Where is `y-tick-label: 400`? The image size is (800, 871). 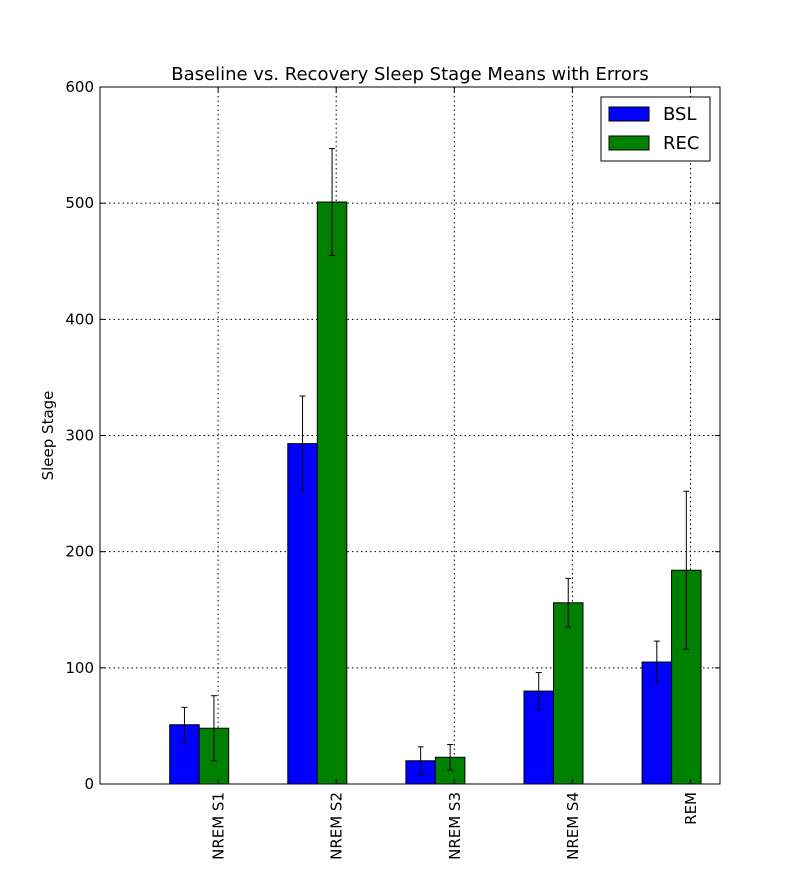
y-tick-label: 400 is located at coordinates (79, 319).